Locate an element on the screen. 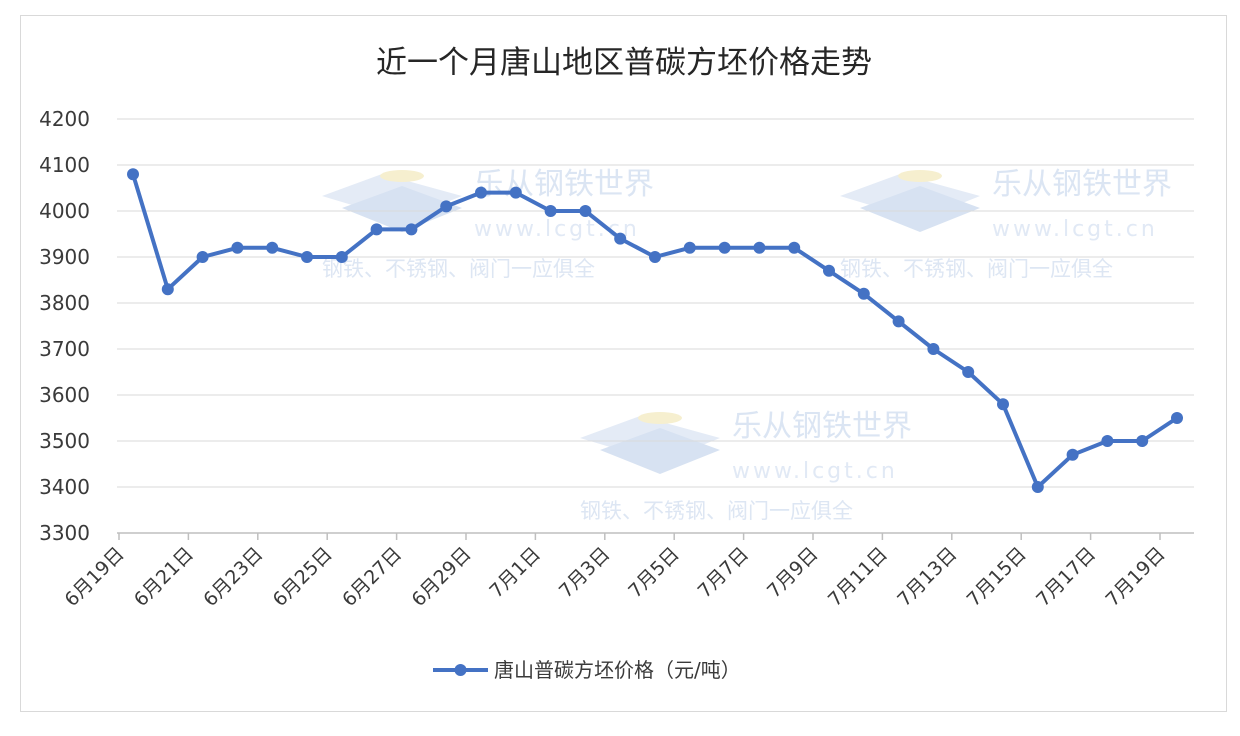 This screenshot has width=1240, height=736. y-tick-label: 3900 is located at coordinates (64, 257).